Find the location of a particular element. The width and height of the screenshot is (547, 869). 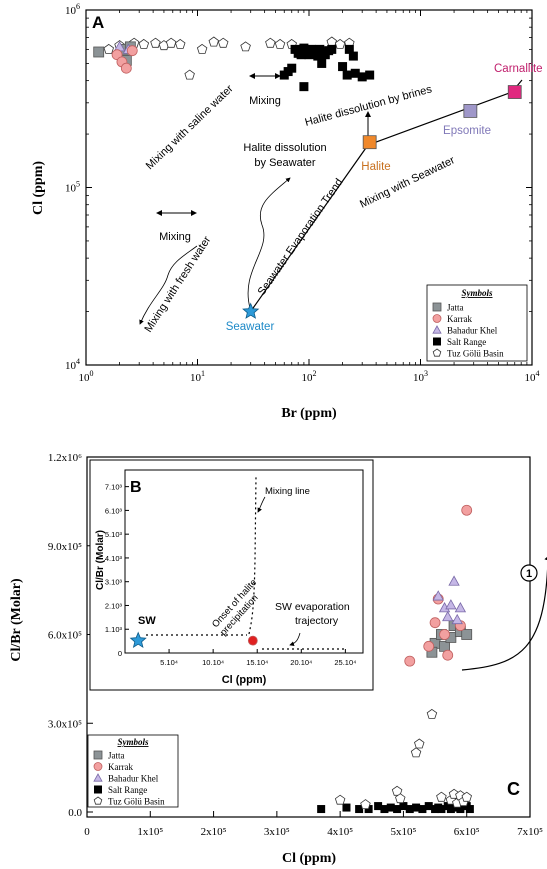

panel-b-points is located at coordinates (193, 639).